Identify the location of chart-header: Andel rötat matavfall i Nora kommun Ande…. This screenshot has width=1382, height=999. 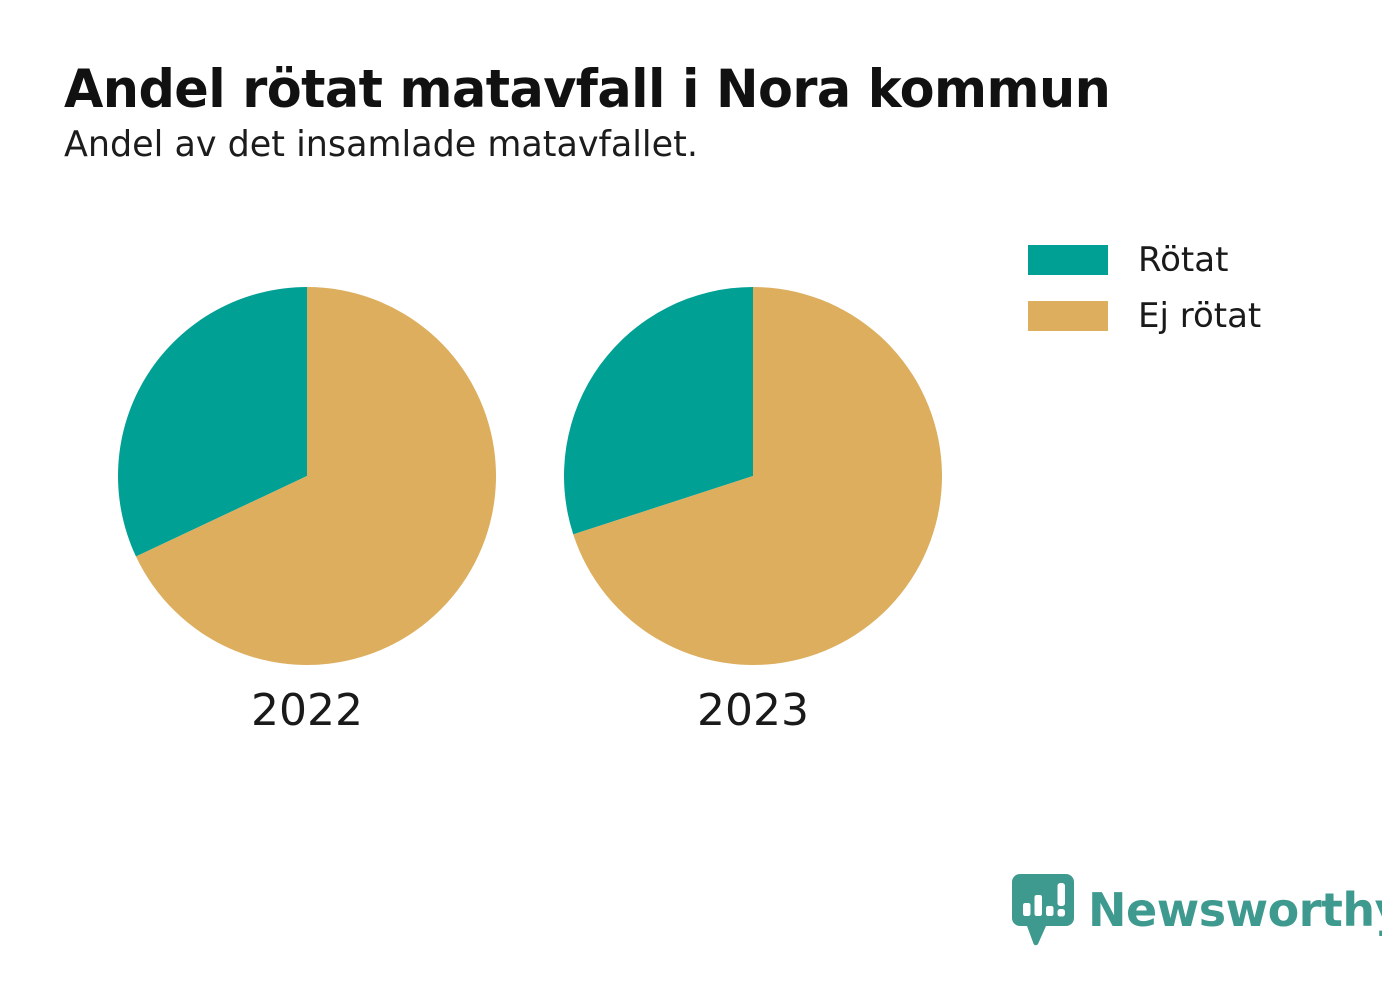
(689, 114).